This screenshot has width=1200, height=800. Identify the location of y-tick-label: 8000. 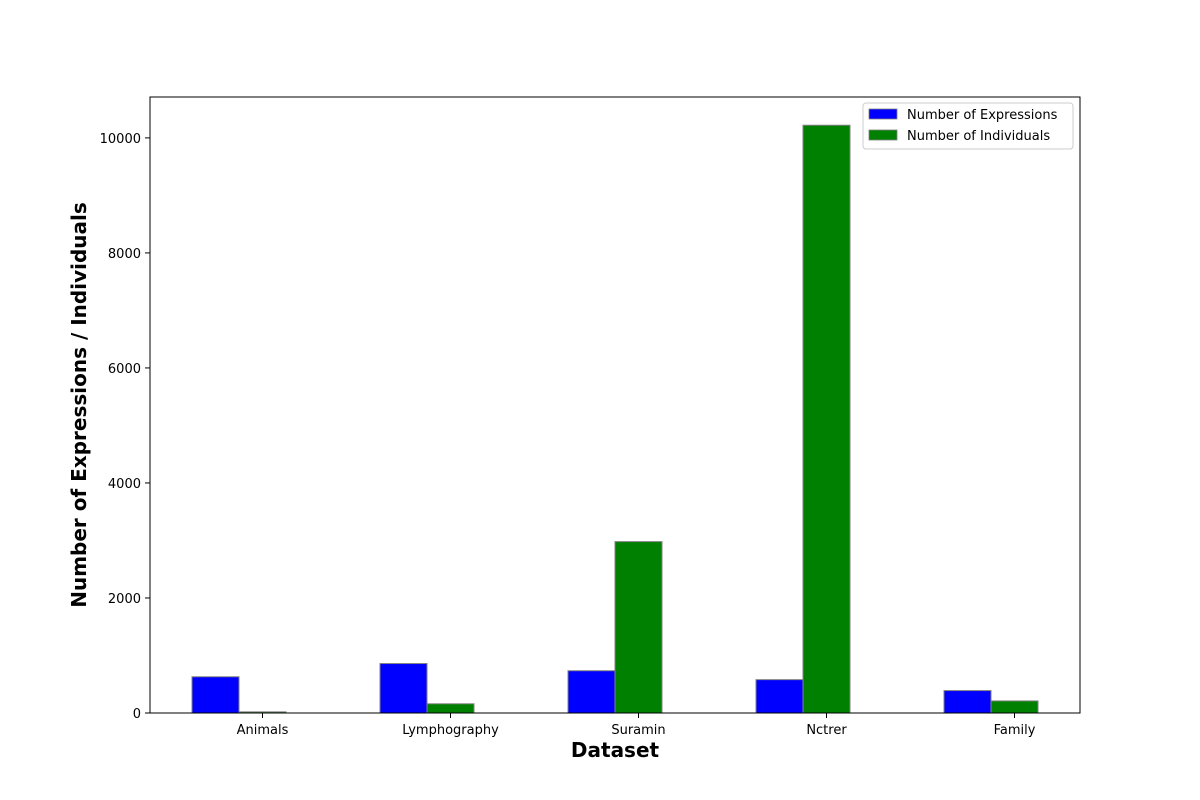
(124, 254).